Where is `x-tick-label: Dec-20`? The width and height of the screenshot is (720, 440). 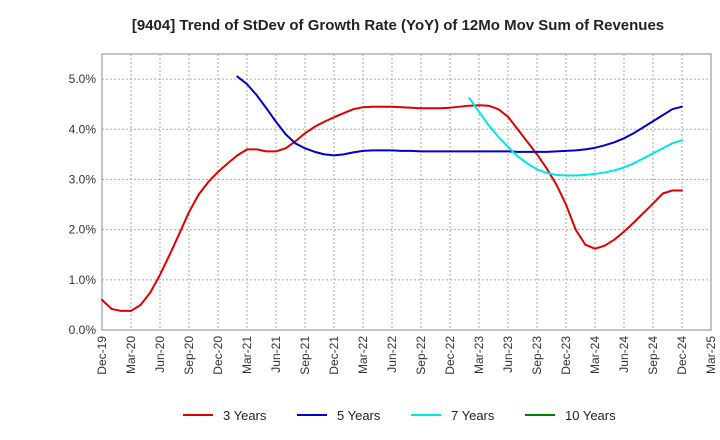 x-tick-label: Dec-20 is located at coordinates (218, 355).